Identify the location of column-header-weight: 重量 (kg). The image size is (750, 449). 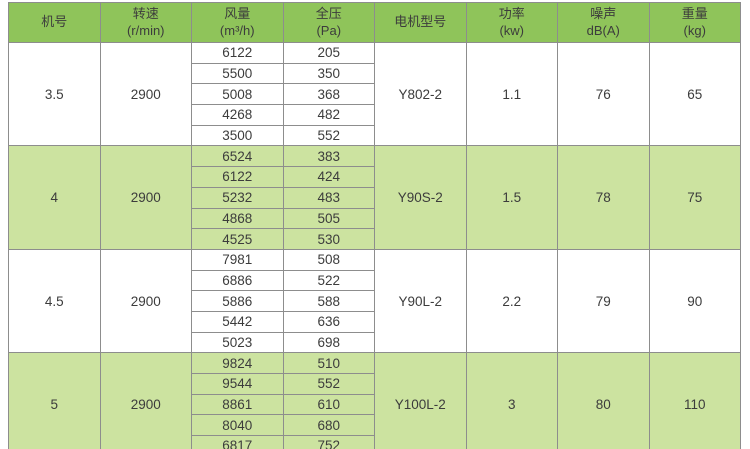
(694, 22).